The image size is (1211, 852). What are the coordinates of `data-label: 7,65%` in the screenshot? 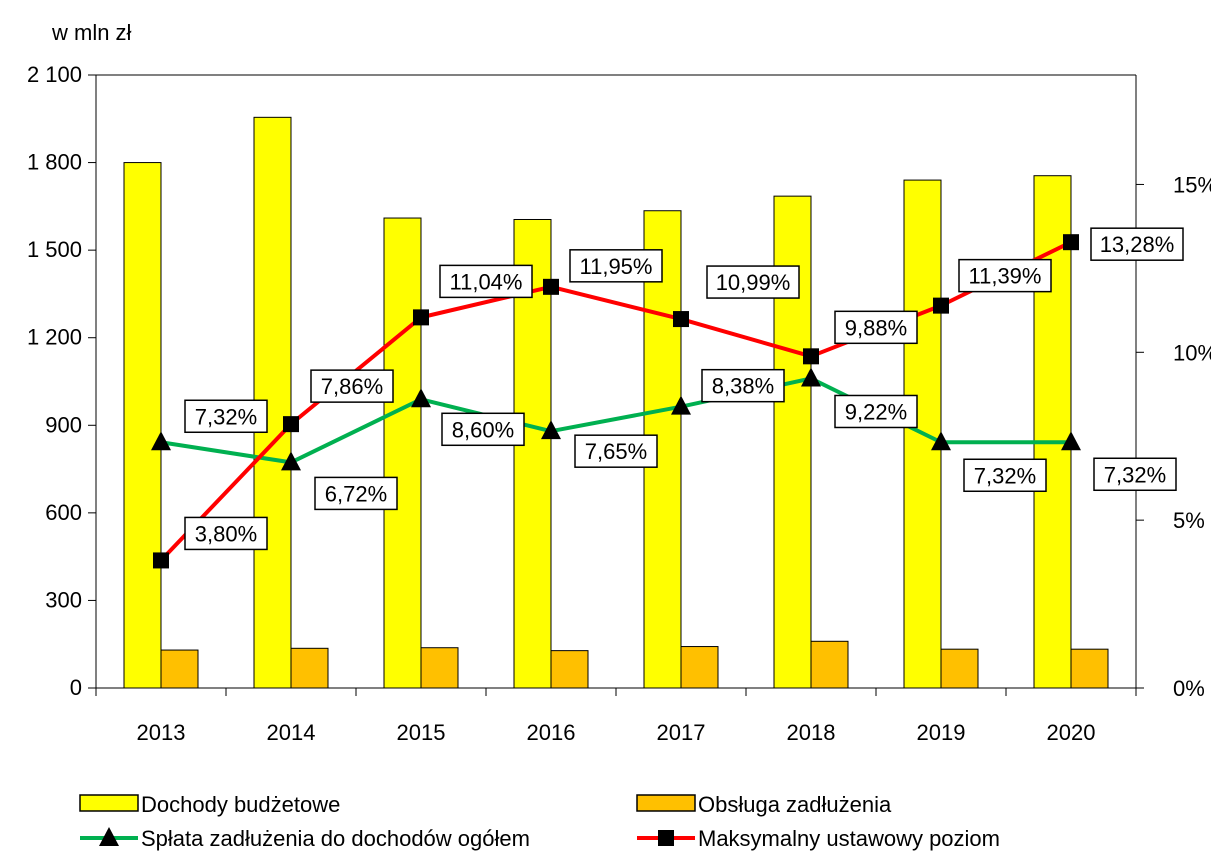 It's located at (616, 451).